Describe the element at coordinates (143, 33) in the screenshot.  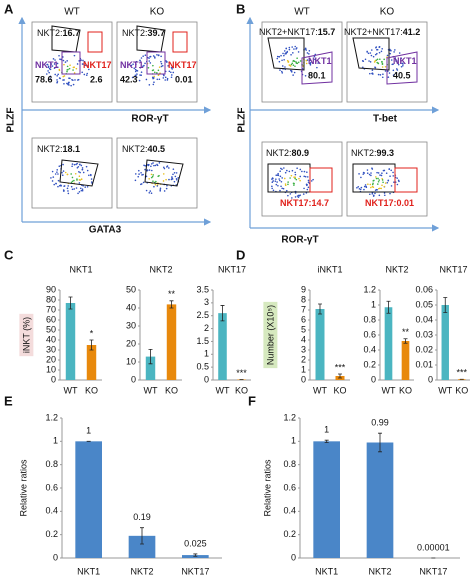
I see `gate-label: NKT2:39.7` at that location.